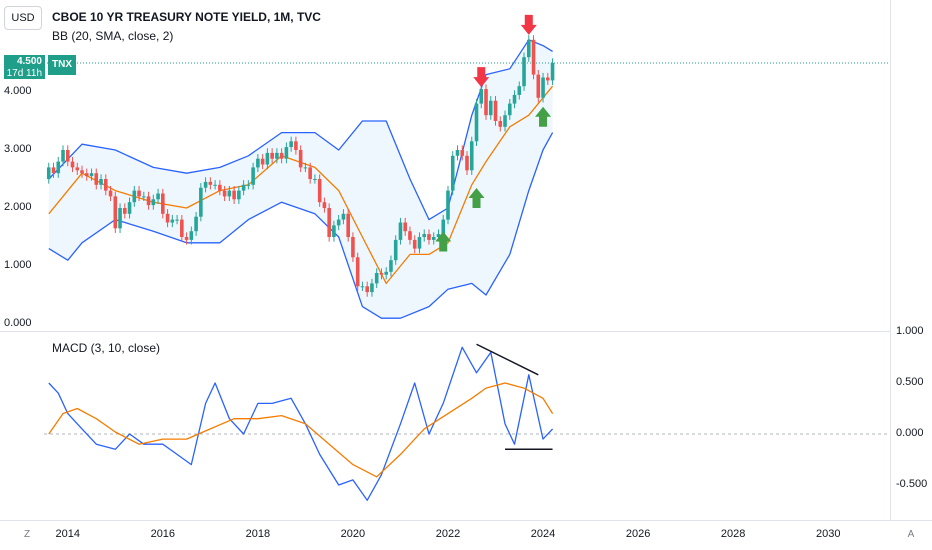  I want to click on macd-indicator-legend: MACD (3, 10, close), so click(106, 348).